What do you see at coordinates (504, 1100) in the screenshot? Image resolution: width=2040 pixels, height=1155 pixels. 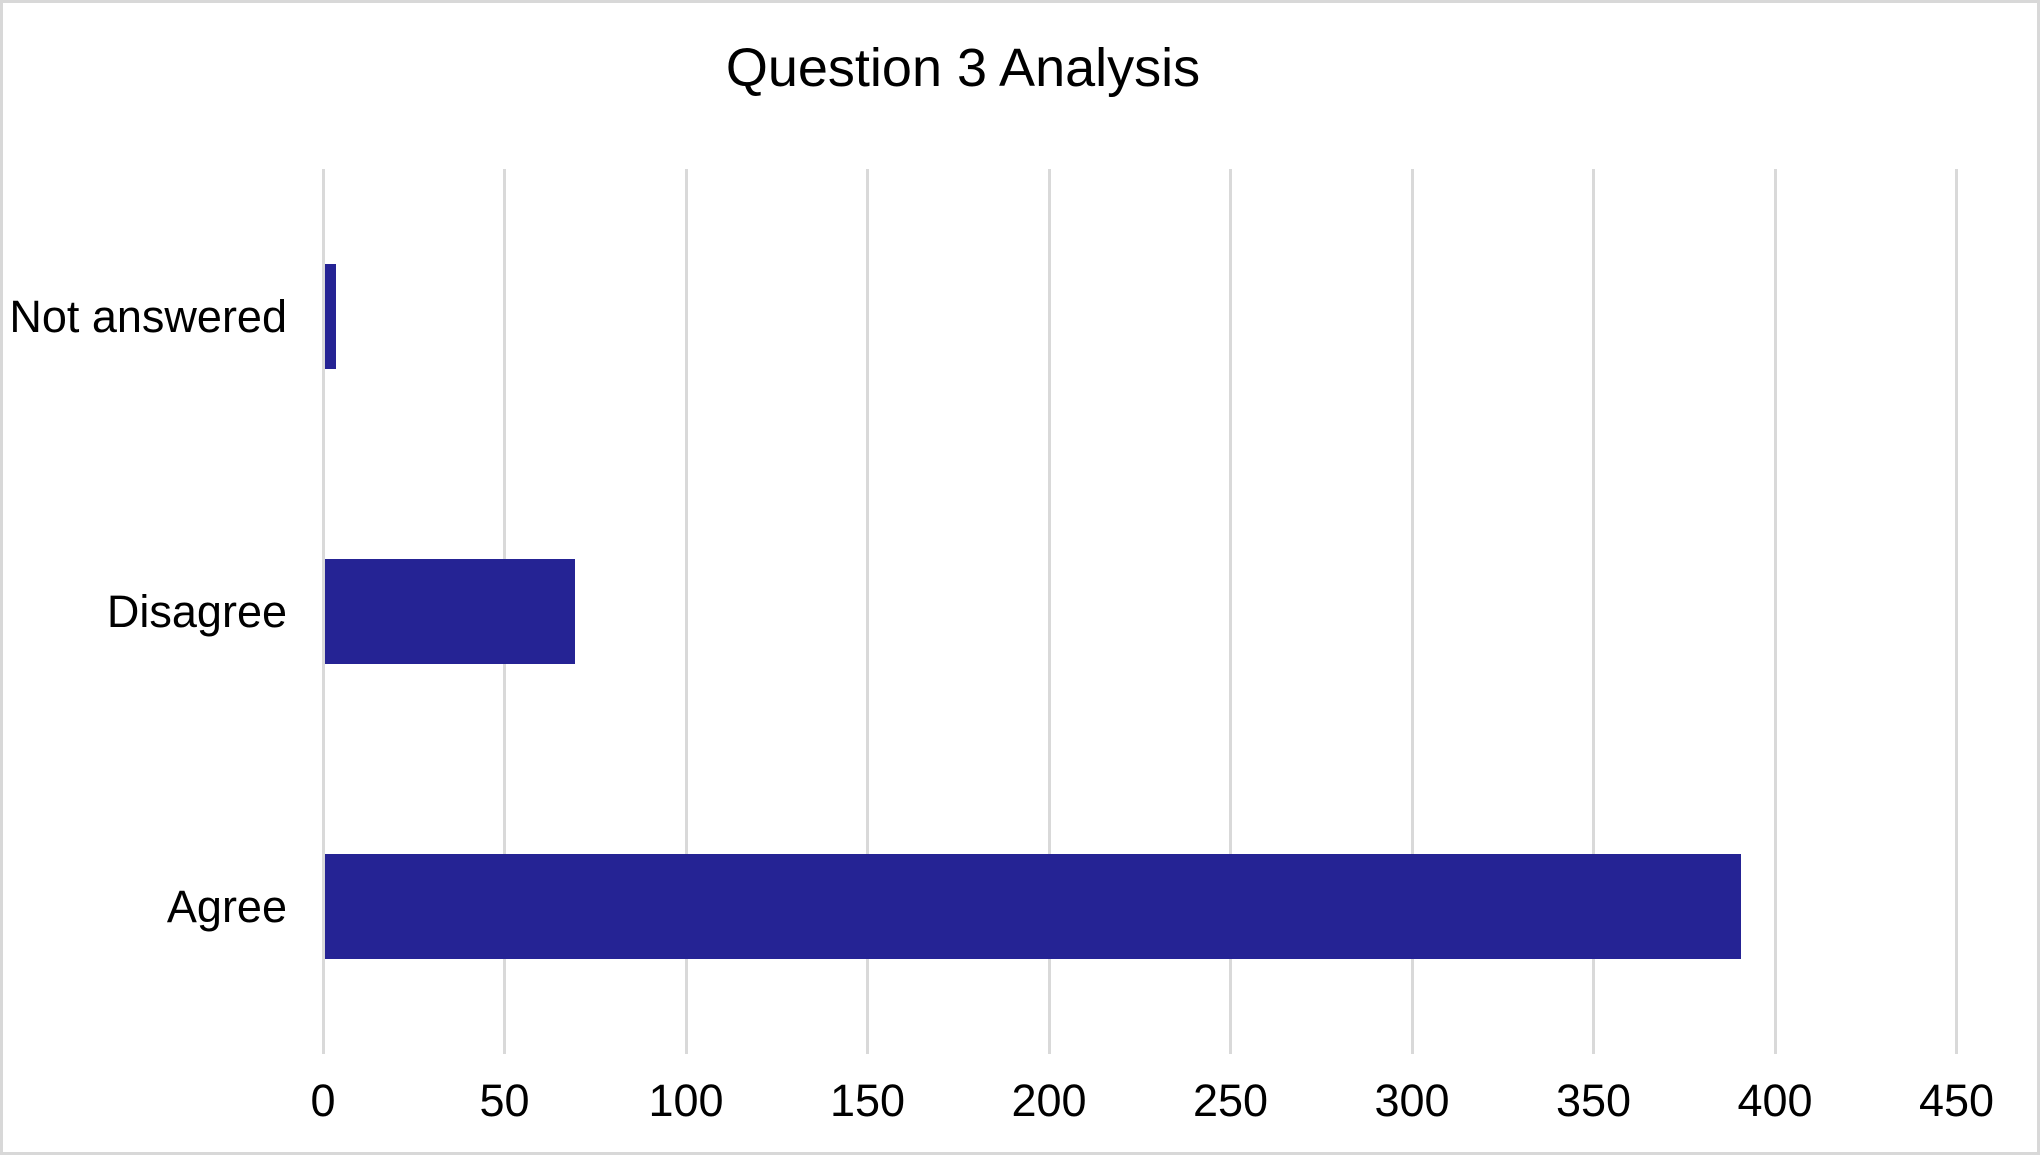 I see `x-tick-label: 50` at bounding box center [504, 1100].